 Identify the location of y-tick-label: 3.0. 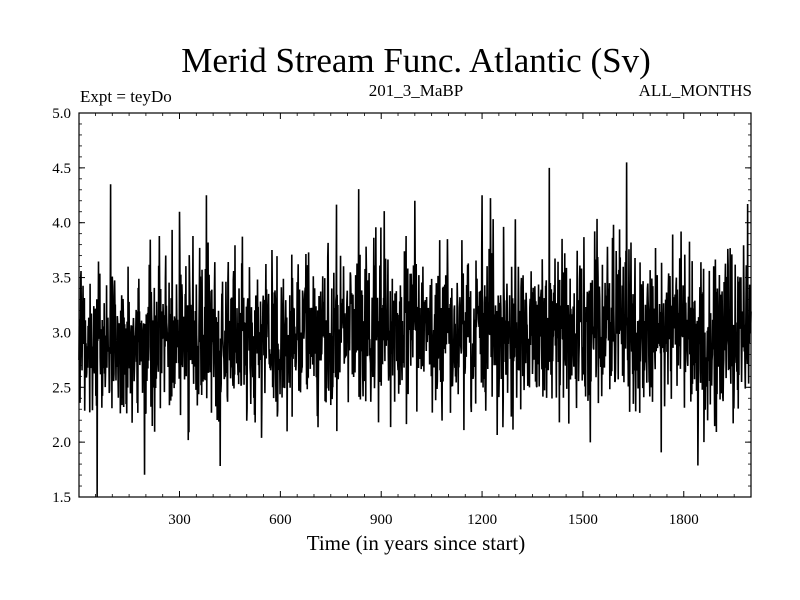
(61, 333).